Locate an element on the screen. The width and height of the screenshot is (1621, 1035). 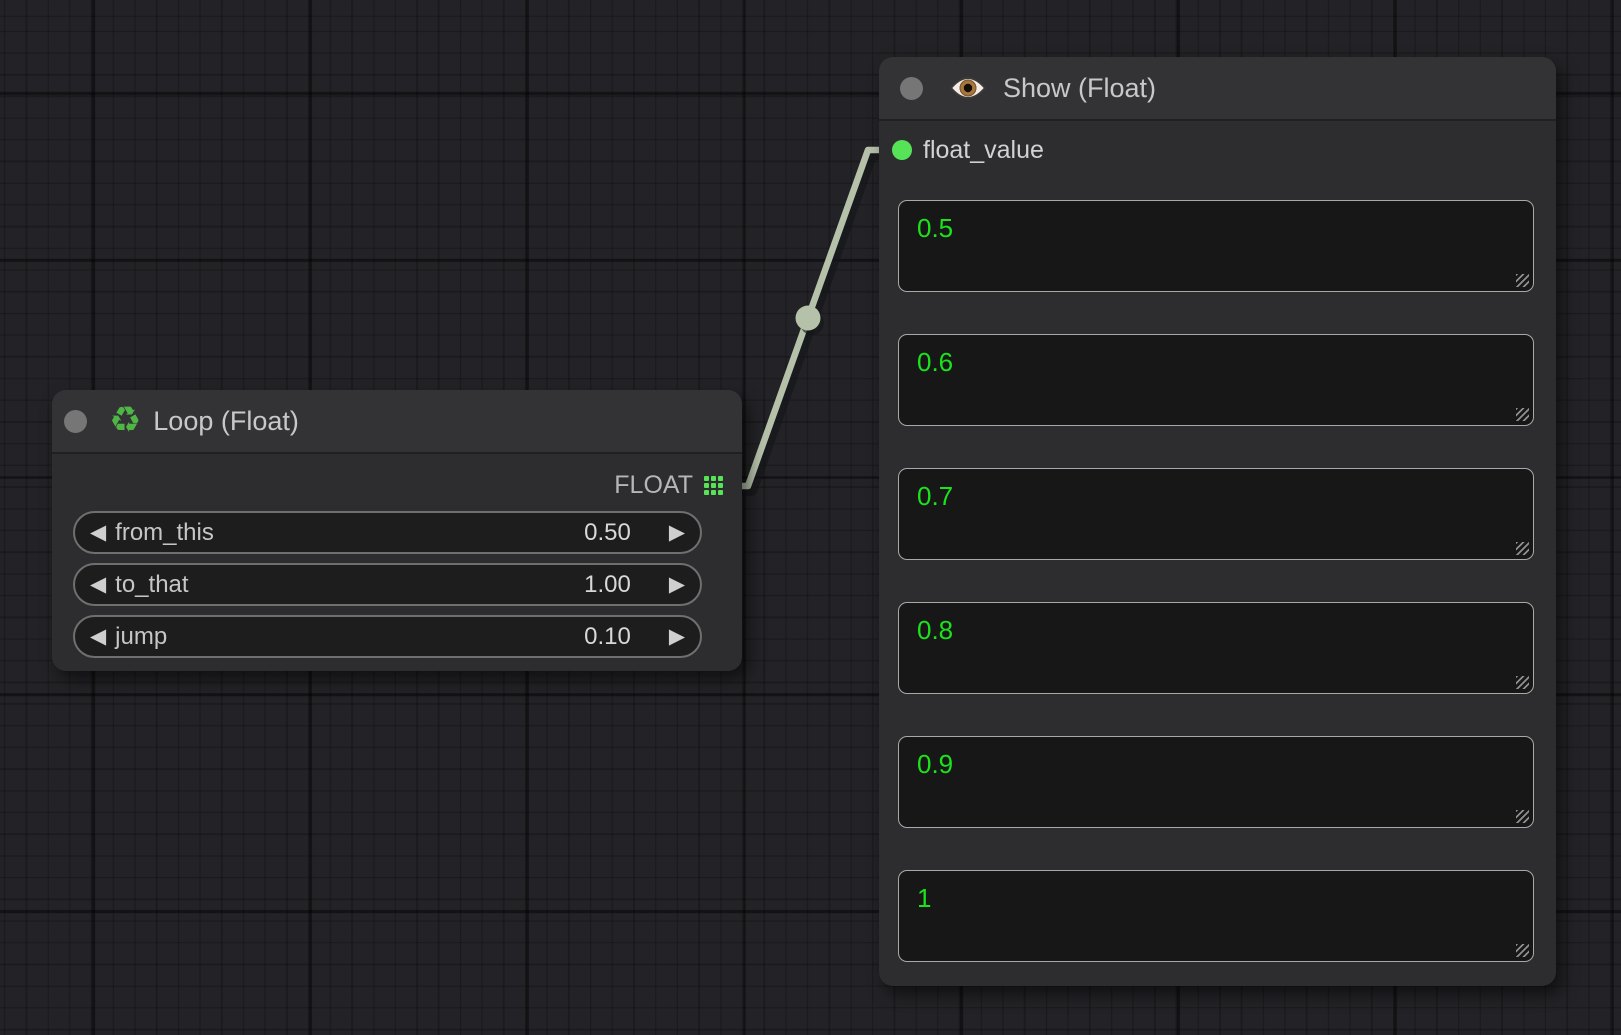
eye-icon is located at coordinates (968, 88).